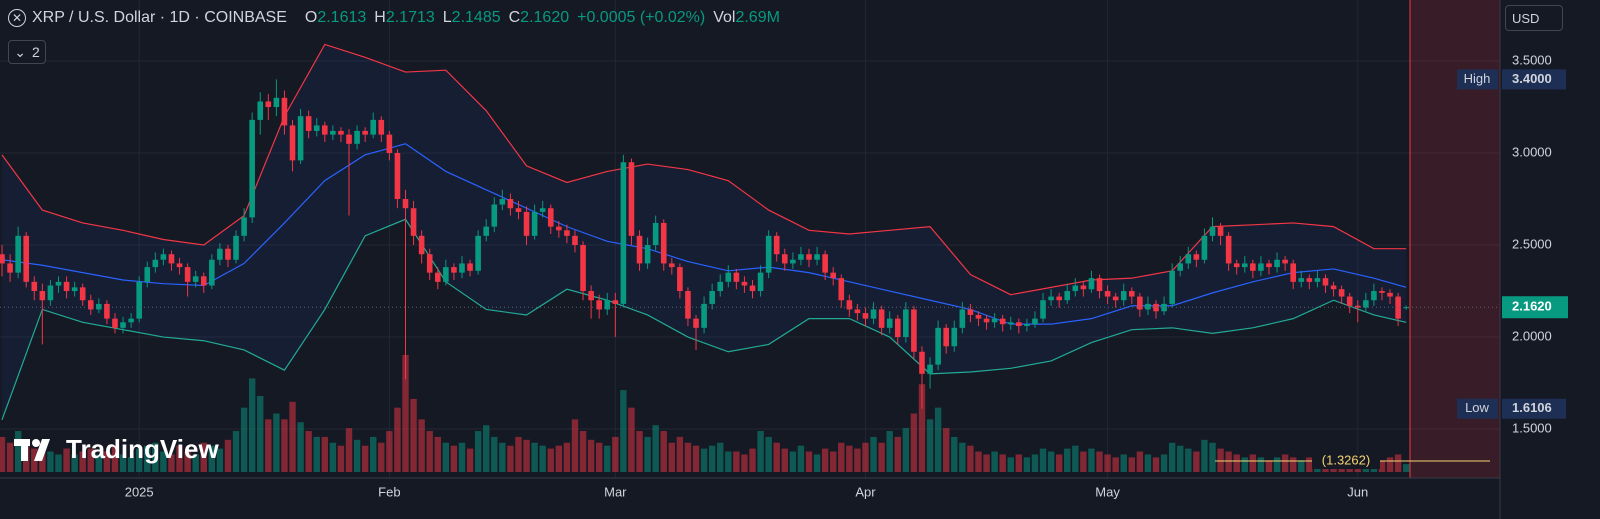 This screenshot has width=1600, height=519. I want to click on ohlc-value: 2.1613, so click(342, 17).